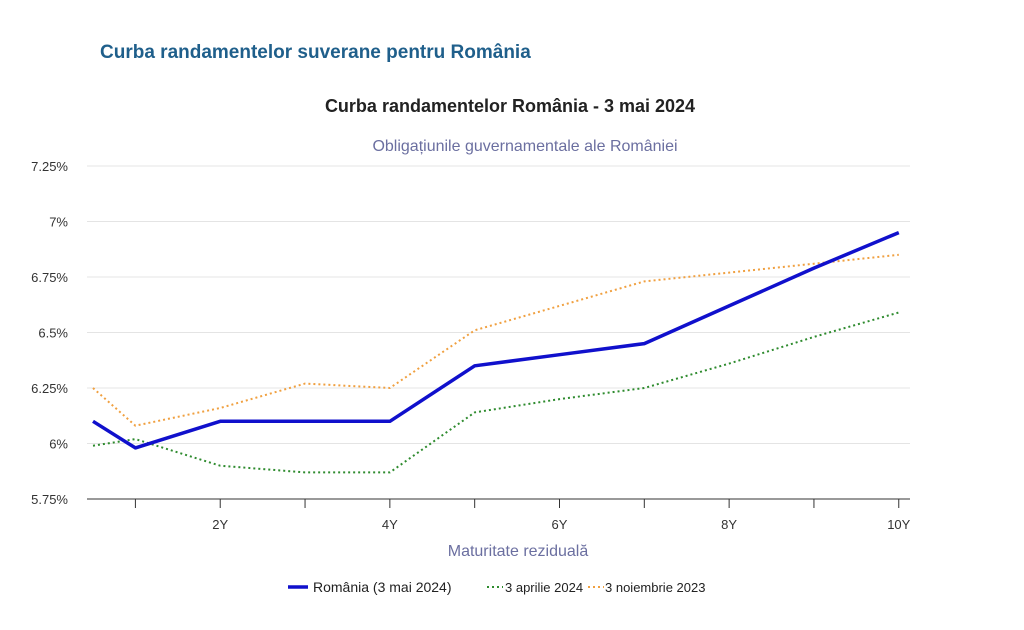 This screenshot has height=630, width=1024. I want to click on legend-label: 3 noiembrie 2023, so click(655, 587).